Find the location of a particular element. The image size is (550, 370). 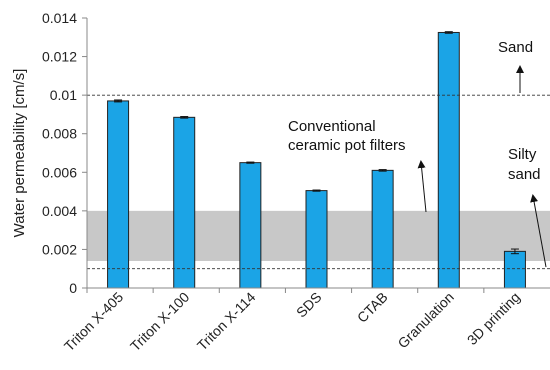

annotation-silty-sand: Silty sand is located at coordinates (524, 164).